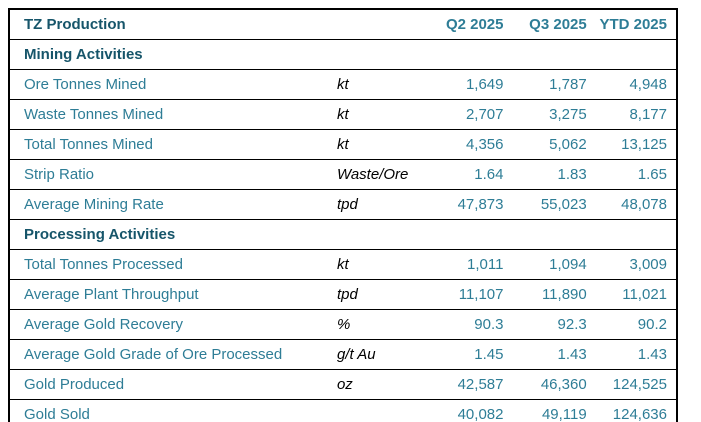 This screenshot has width=701, height=422. What do you see at coordinates (470, 84) in the screenshot?
I see `row-q2-value: 1,649` at bounding box center [470, 84].